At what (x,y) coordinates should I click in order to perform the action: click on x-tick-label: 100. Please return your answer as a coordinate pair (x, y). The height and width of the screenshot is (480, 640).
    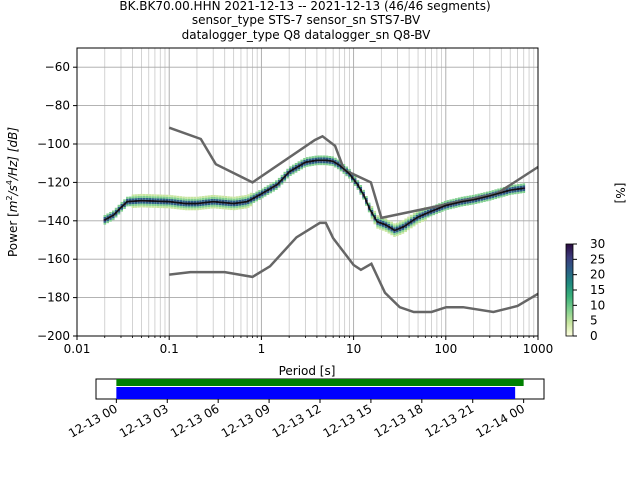
    Looking at the image, I should click on (445, 349).